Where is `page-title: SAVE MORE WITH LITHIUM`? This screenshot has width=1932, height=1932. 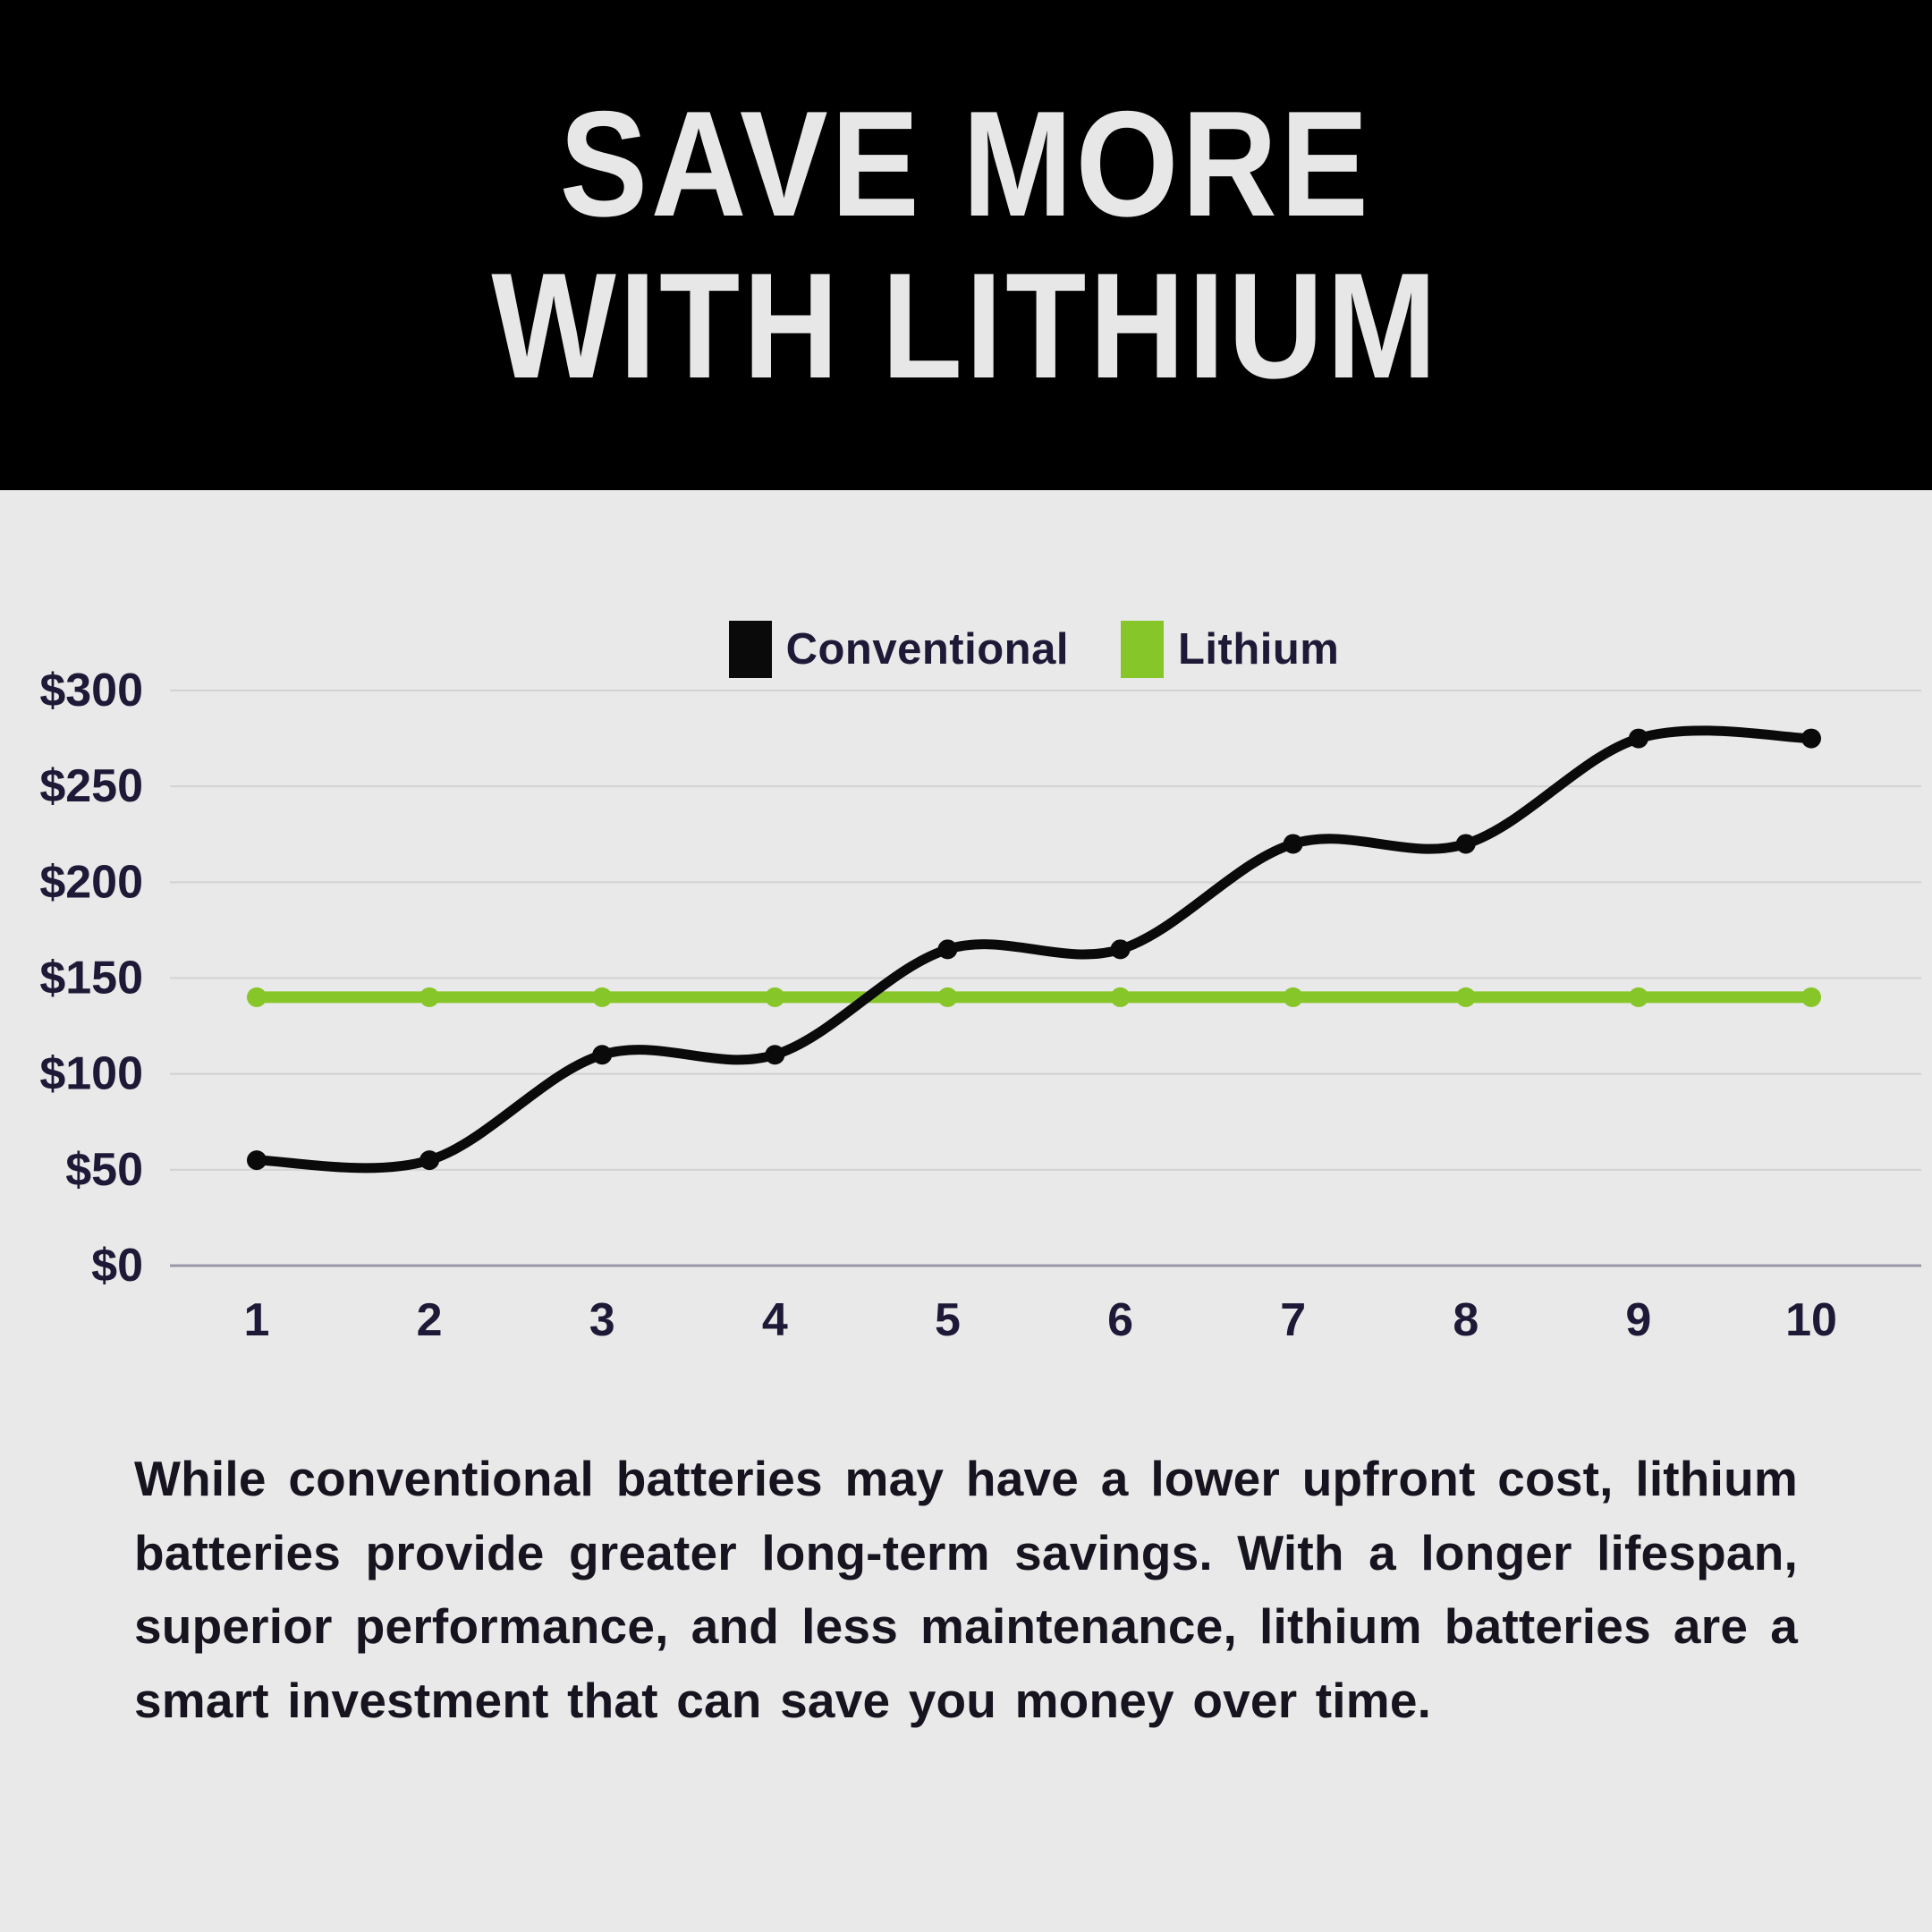
page-title: SAVE MORE WITH LITHIUM is located at coordinates (966, 244).